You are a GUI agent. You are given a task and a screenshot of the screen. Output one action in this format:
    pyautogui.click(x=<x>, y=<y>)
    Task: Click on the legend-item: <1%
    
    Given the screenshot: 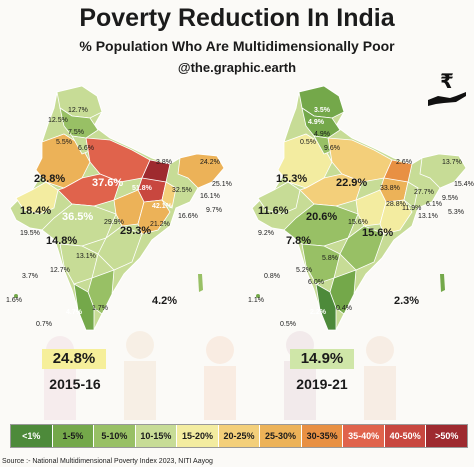 What is the action you would take?
    pyautogui.click(x=32, y=436)
    